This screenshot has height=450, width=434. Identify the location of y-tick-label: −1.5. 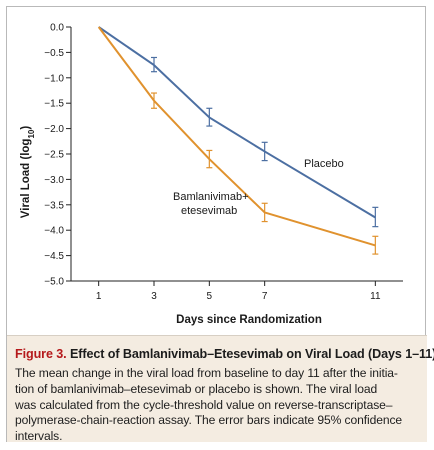
(54, 104).